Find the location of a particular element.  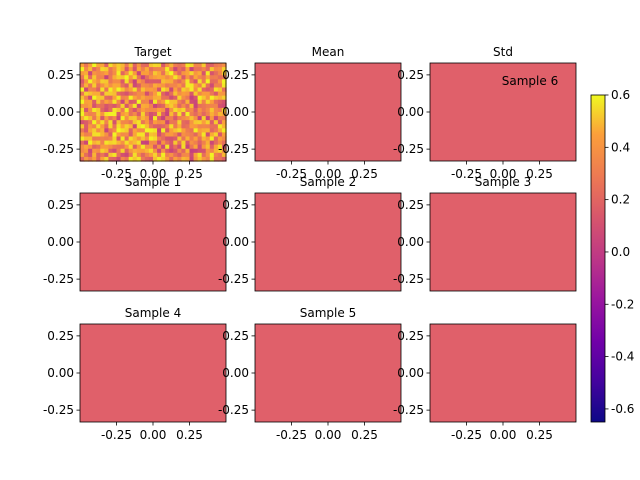

subplot-6: 0.25 0.00 -0.25 Sample 3 is located at coordinates (485, 233).